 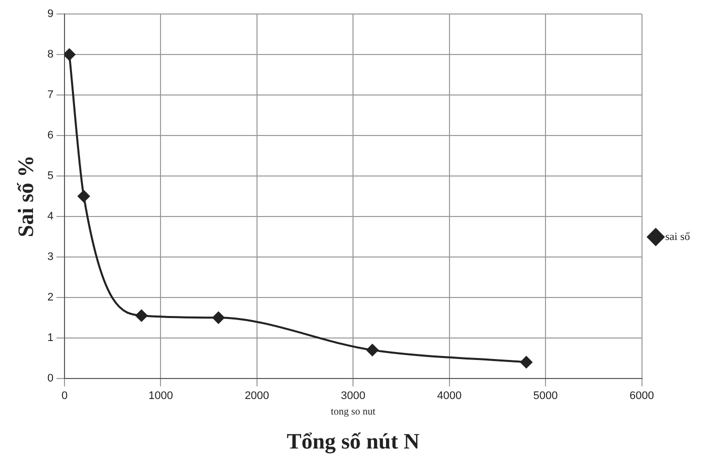 What do you see at coordinates (50, 256) in the screenshot?
I see `y-tick-label: 3` at bounding box center [50, 256].